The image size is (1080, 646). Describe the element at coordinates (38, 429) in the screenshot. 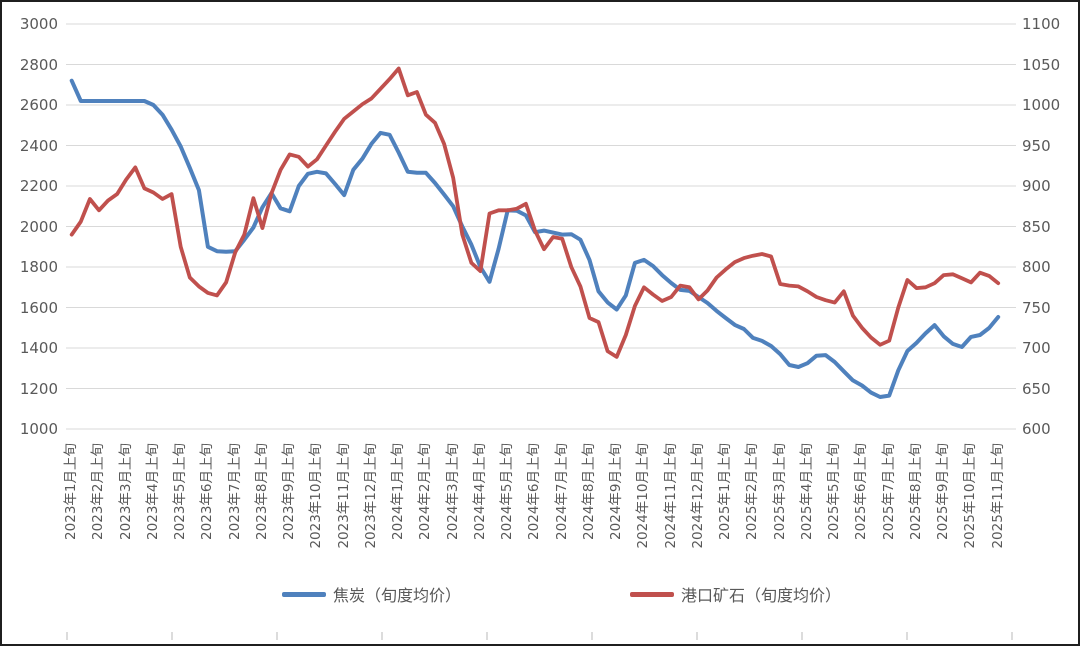

I see `left-axis-tick-label: 1000` at that location.